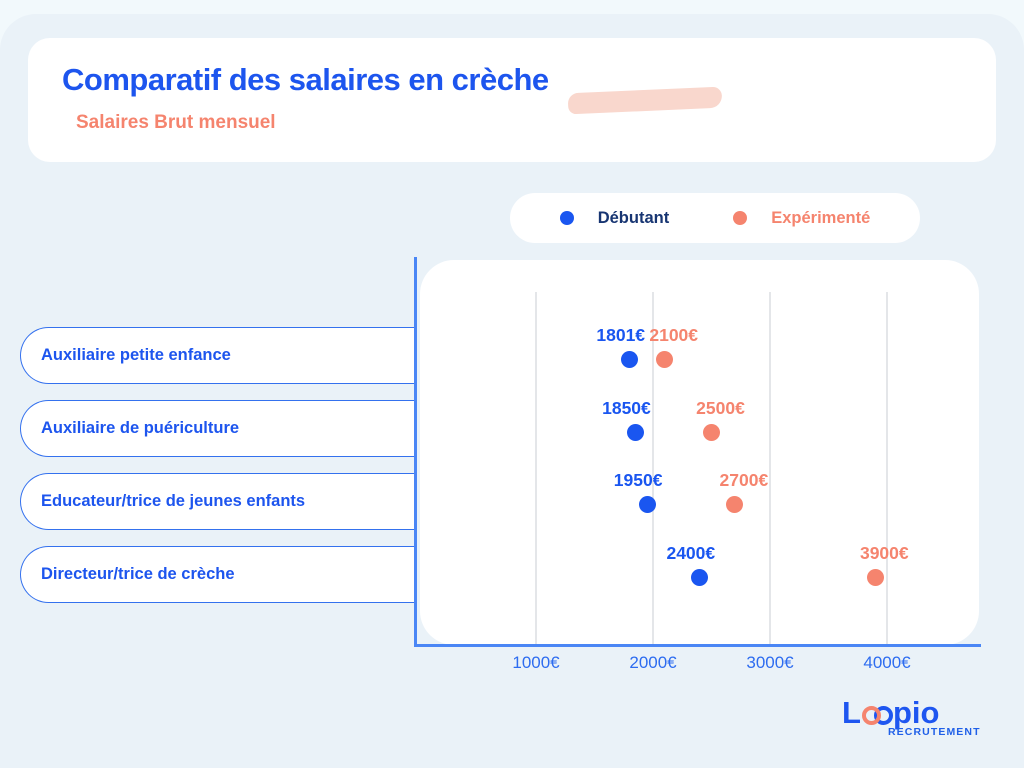 This screenshot has height=768, width=1024. Describe the element at coordinates (638, 480) in the screenshot. I see `data-point-label: 1950€` at that location.